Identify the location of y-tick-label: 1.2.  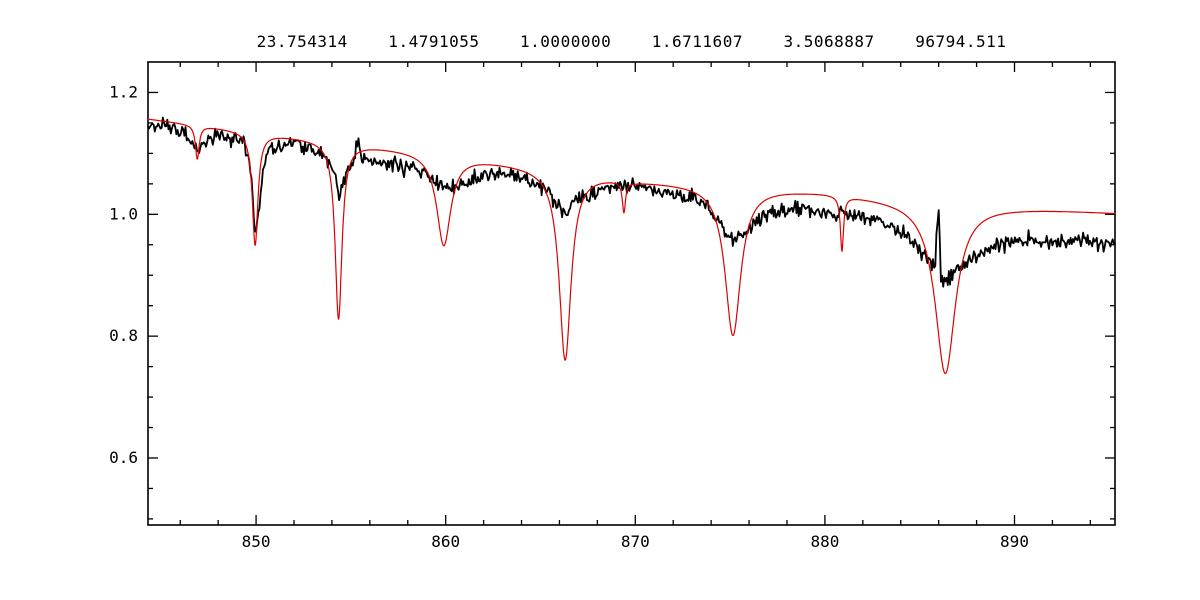
(123, 91).